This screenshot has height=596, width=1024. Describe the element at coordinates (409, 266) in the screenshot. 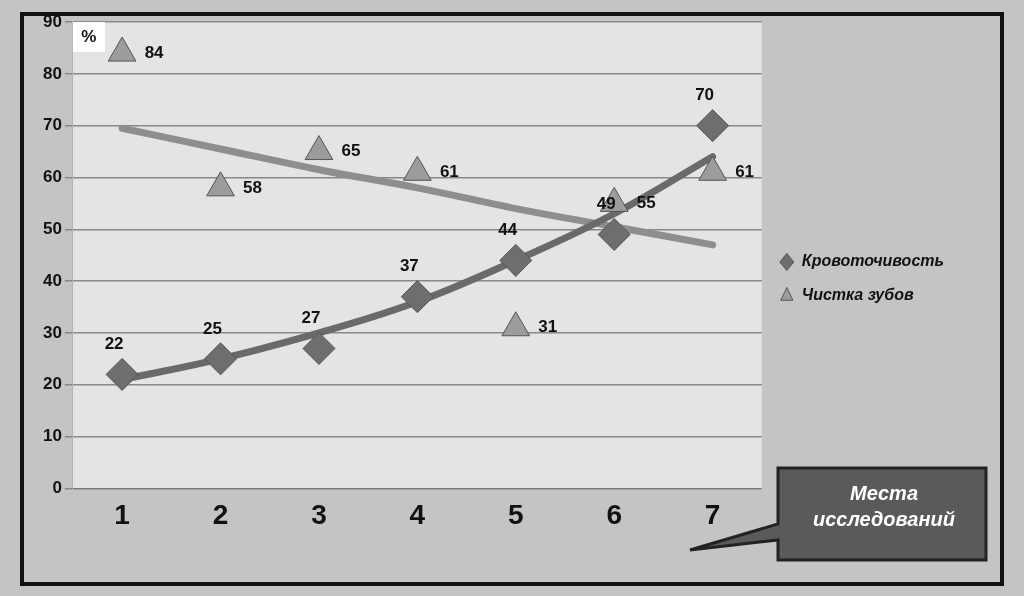

I see `data-label: 37` at that location.